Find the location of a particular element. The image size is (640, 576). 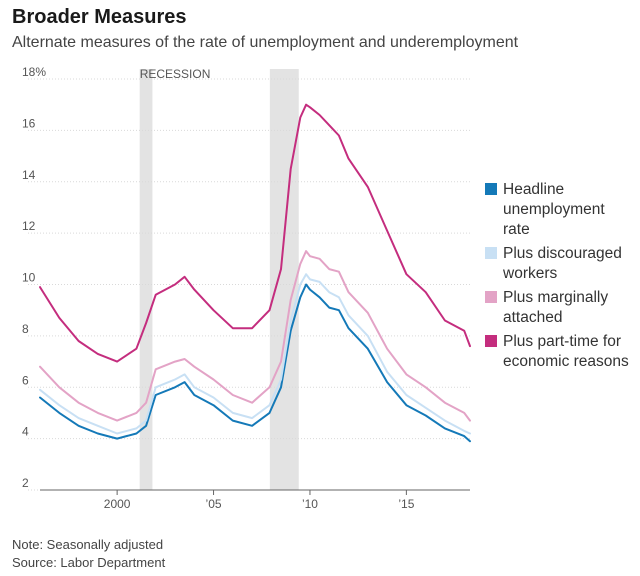

legend-label-discouraged: Plus discouraged workers is located at coordinates (562, 263).